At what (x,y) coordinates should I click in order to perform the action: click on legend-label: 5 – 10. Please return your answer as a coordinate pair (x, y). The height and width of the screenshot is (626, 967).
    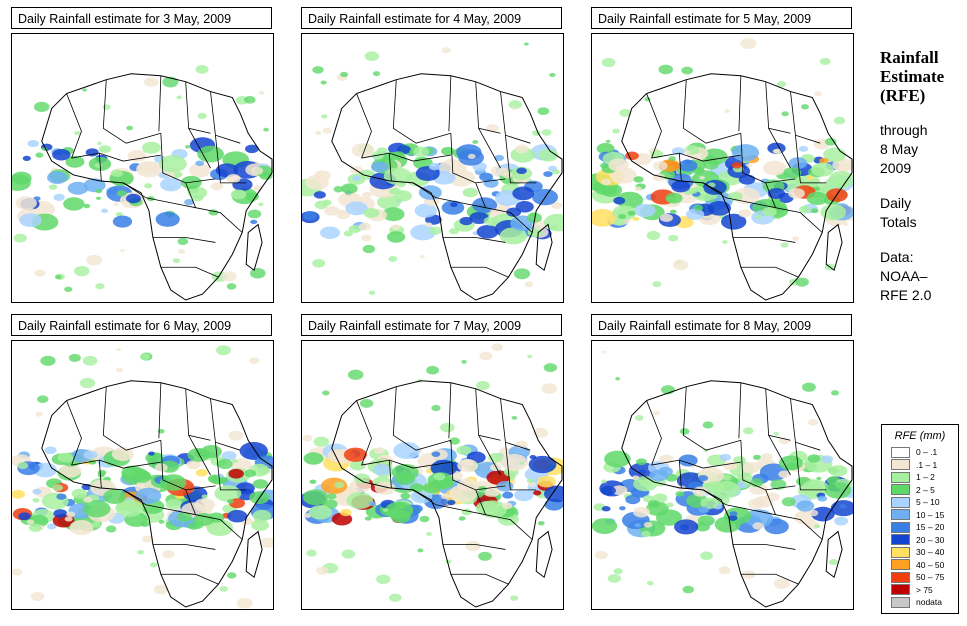
    Looking at the image, I should click on (928, 502).